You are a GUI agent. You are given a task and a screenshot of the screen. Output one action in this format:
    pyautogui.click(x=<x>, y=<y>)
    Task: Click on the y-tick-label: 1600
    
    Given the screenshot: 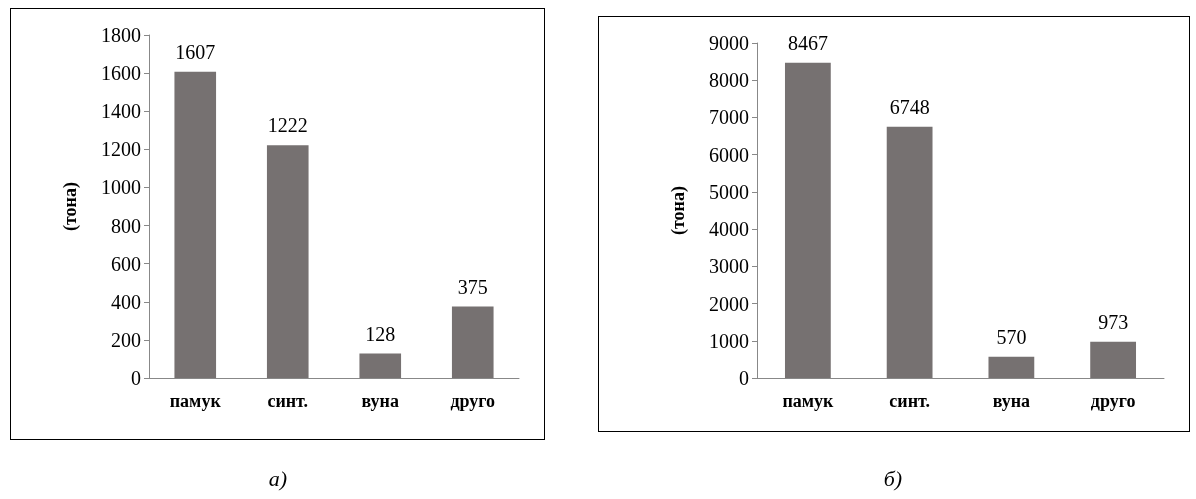 What is the action you would take?
    pyautogui.click(x=121, y=73)
    